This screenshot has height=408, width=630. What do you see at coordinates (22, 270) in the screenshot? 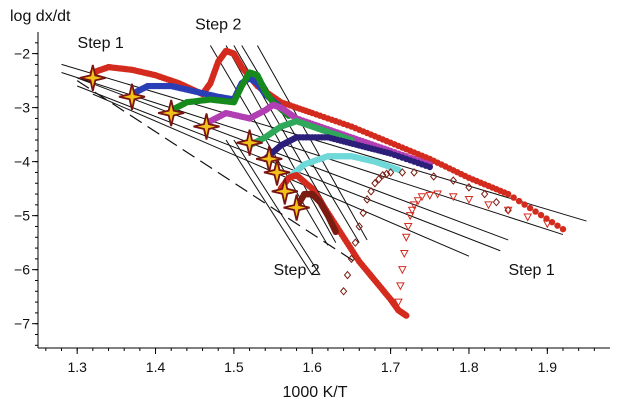
I see `y-tick-label: −6` at bounding box center [22, 270].